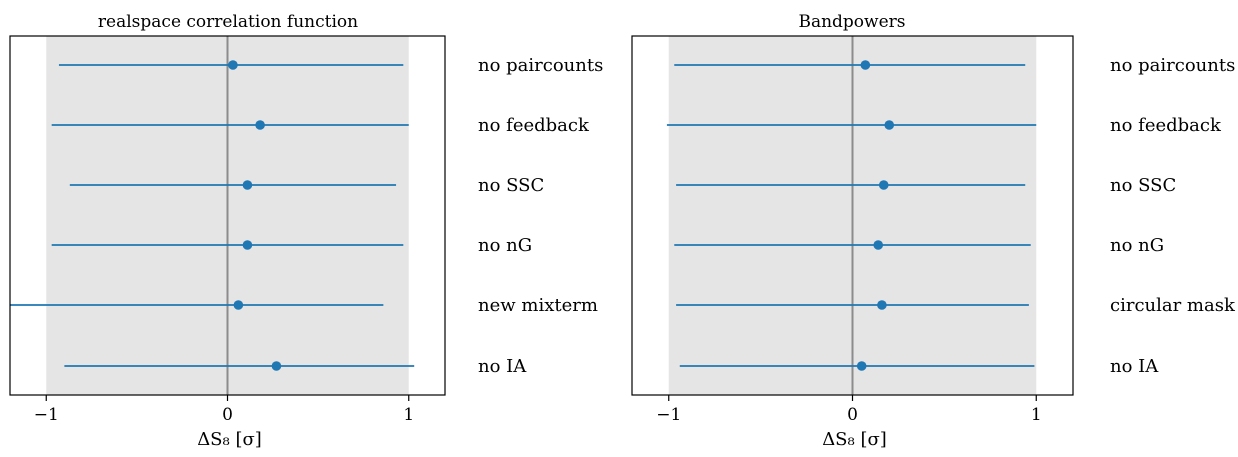  I want to click on row-label: new mixterm, so click(538, 305).